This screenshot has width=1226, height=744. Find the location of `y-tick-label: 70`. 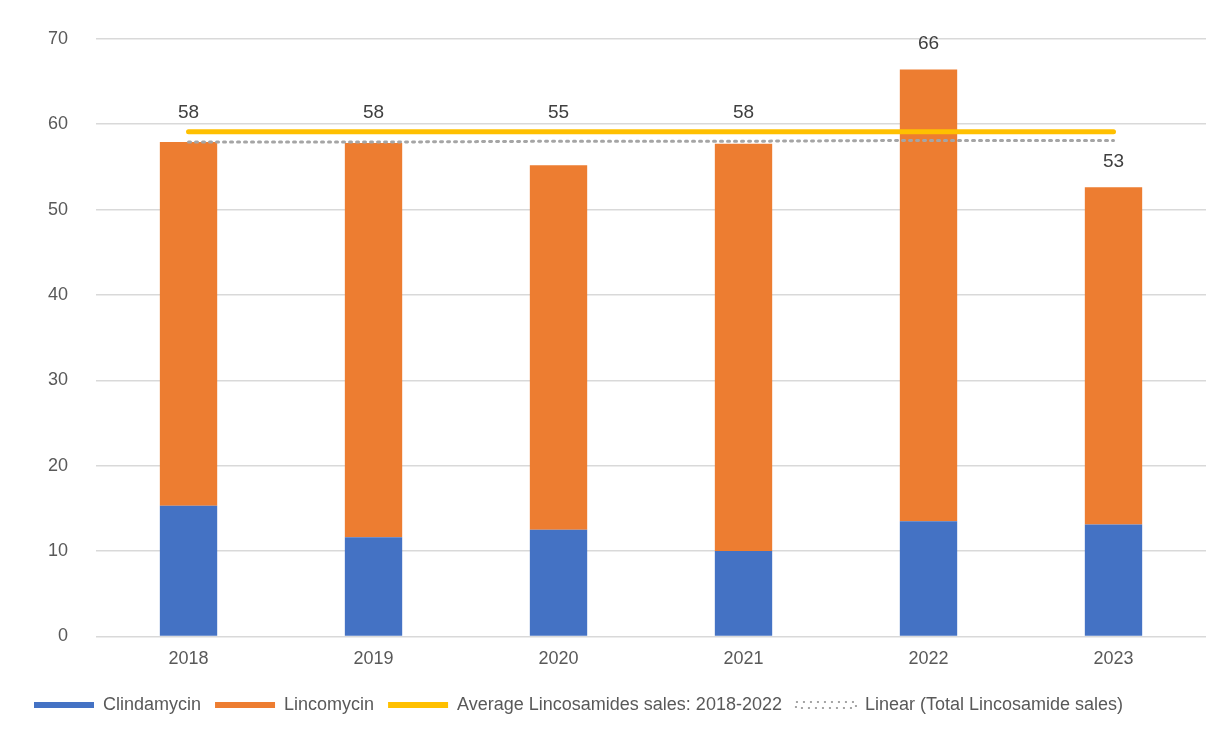

y-tick-label: 70 is located at coordinates (58, 37).